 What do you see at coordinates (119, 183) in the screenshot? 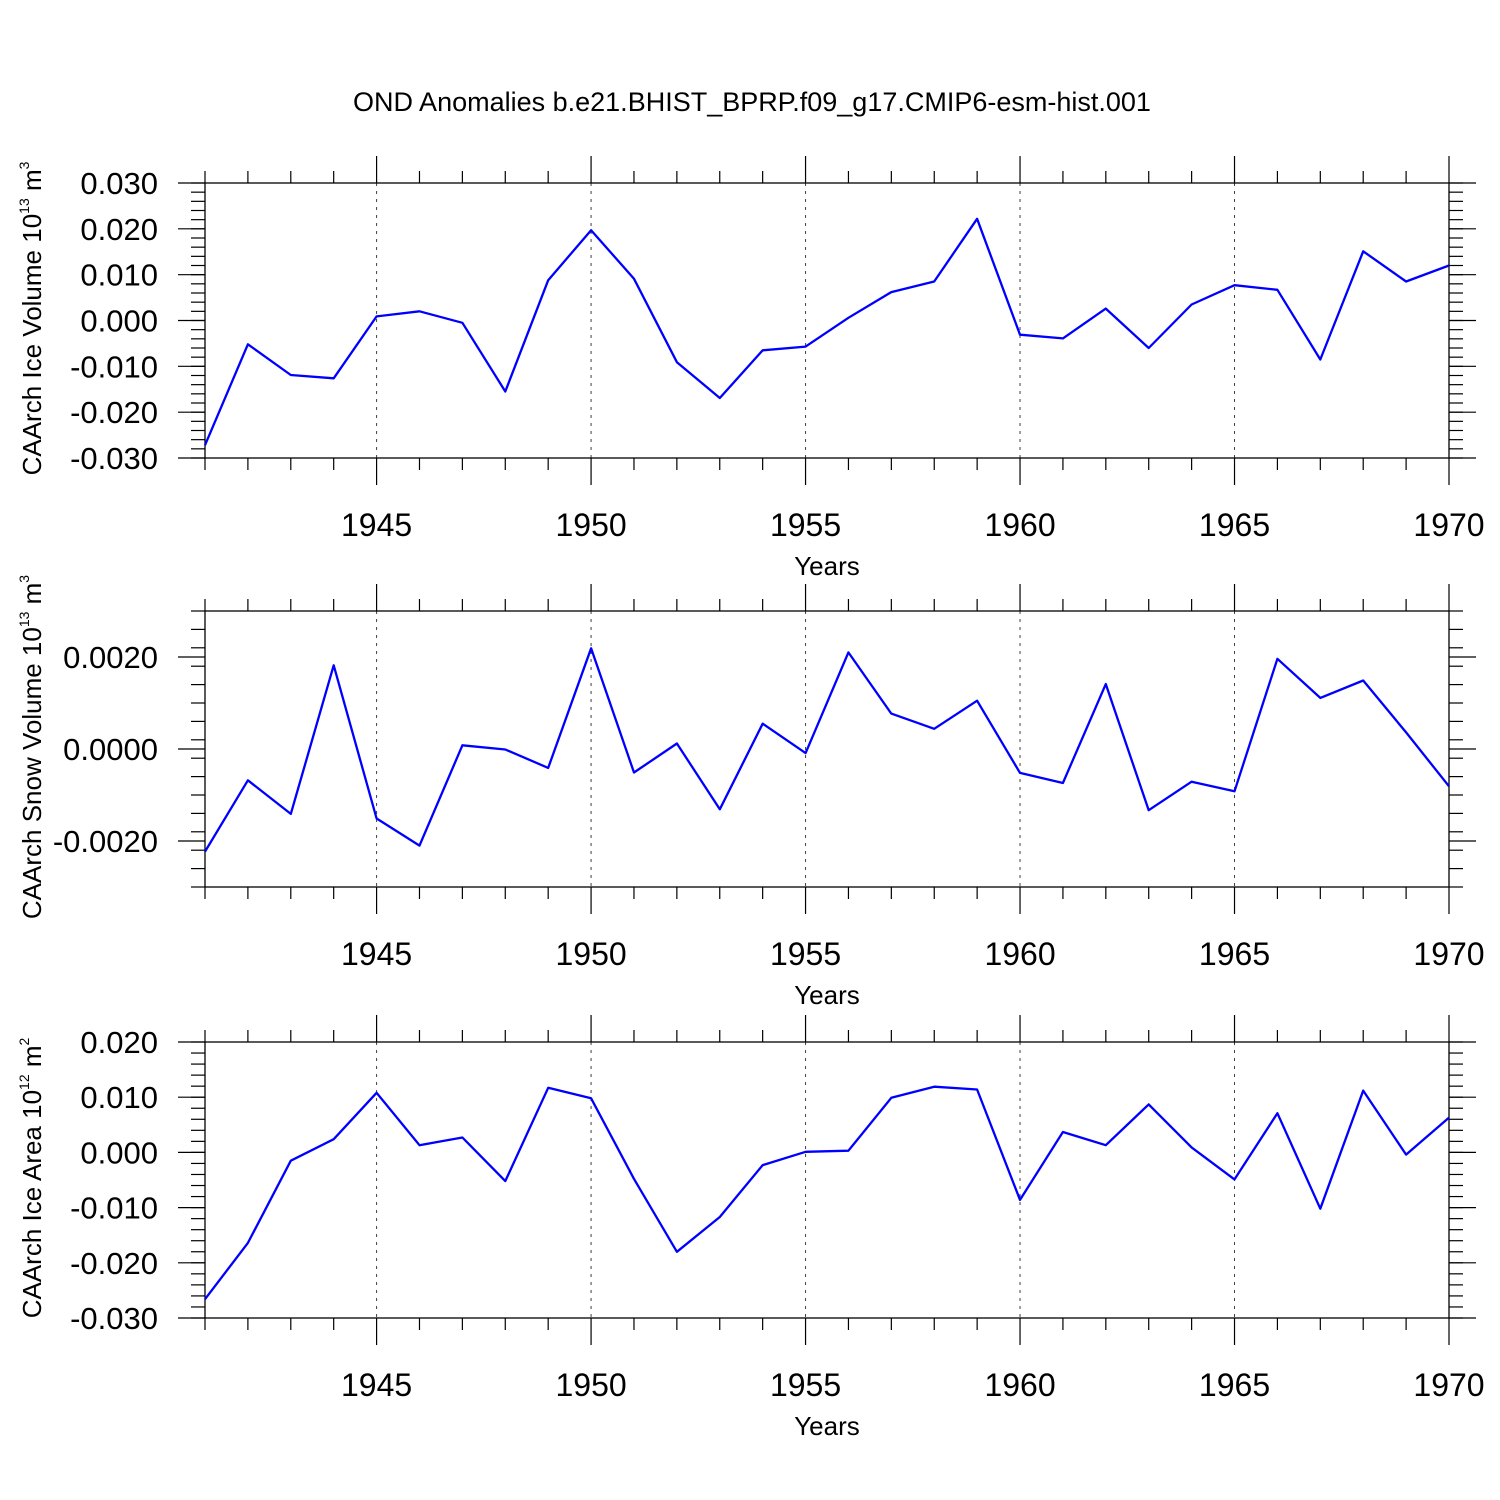
I see `ytick-label: 0.030` at bounding box center [119, 183].